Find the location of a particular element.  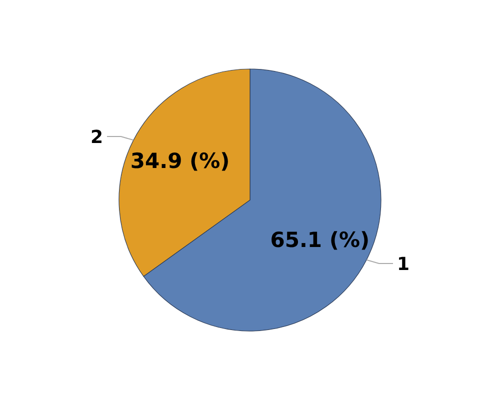

slice-label: 2 is located at coordinates (97, 137).